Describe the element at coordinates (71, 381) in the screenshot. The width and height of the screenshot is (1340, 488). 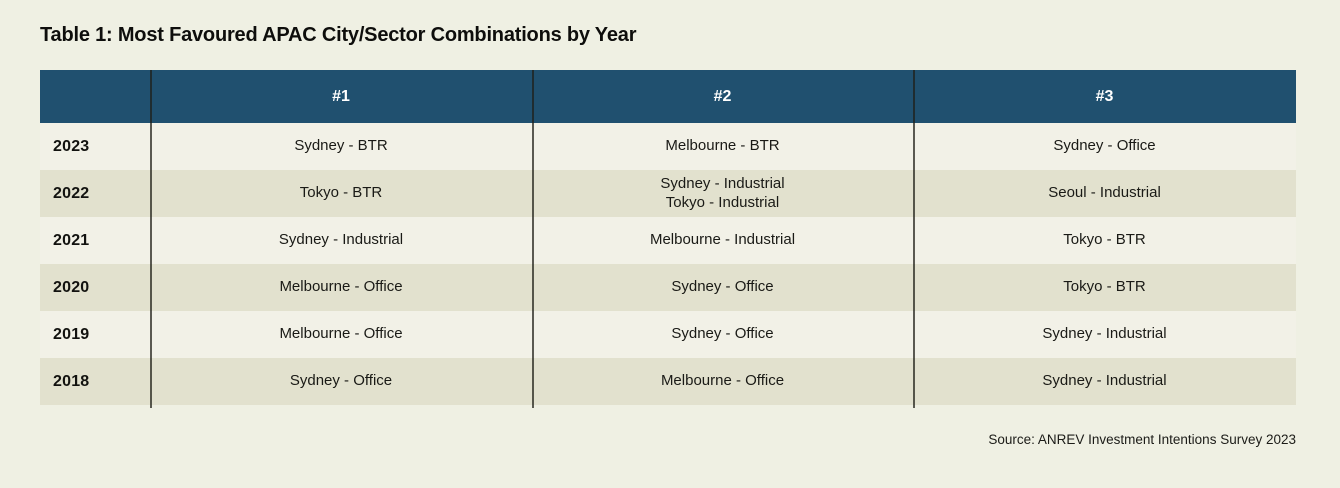
I see `year-cell: 2018` at that location.